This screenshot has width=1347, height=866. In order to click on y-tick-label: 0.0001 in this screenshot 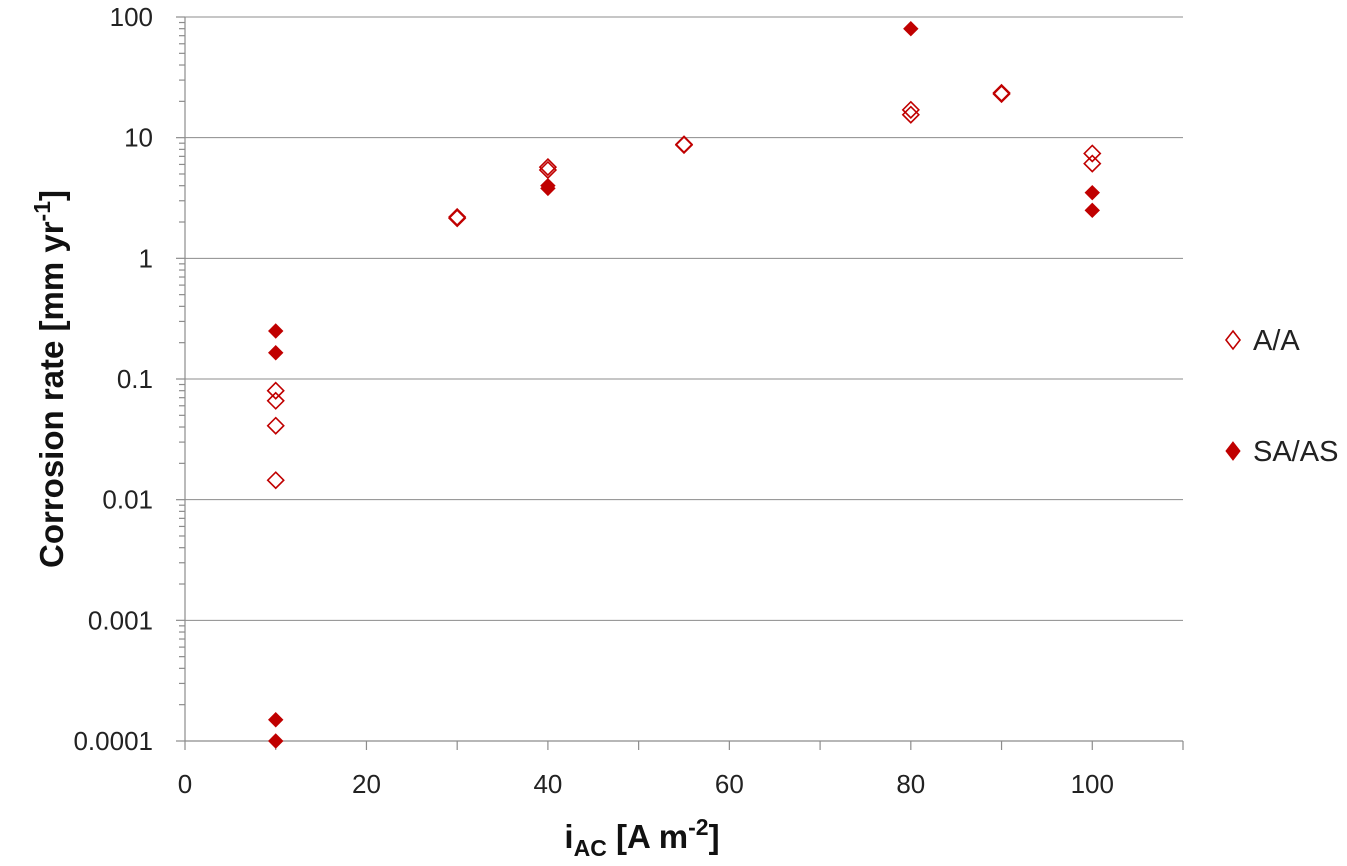, I will do `click(113, 741)`.